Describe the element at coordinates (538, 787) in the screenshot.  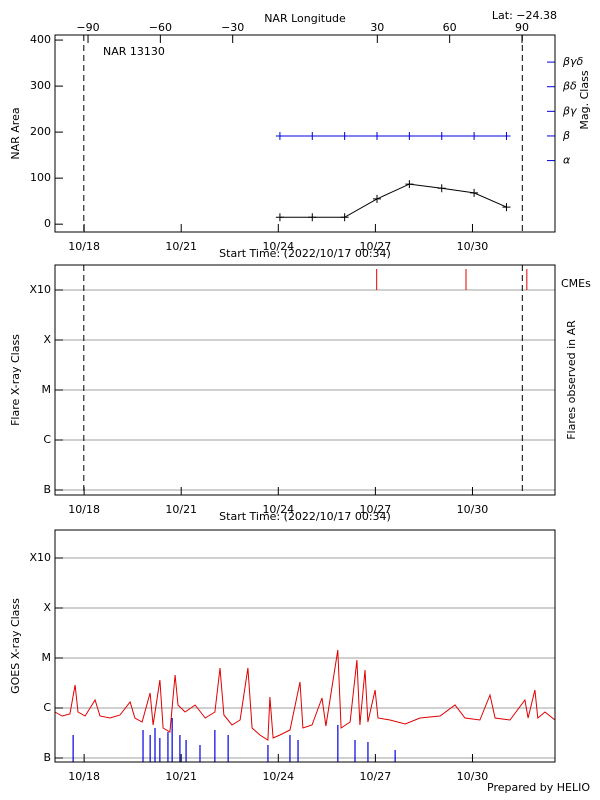
I see `footer: Prepared by HELIO` at that location.